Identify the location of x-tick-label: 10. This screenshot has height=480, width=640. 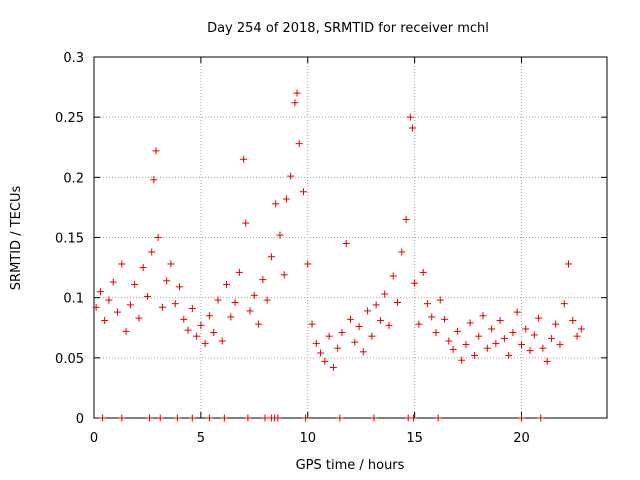
(307, 438).